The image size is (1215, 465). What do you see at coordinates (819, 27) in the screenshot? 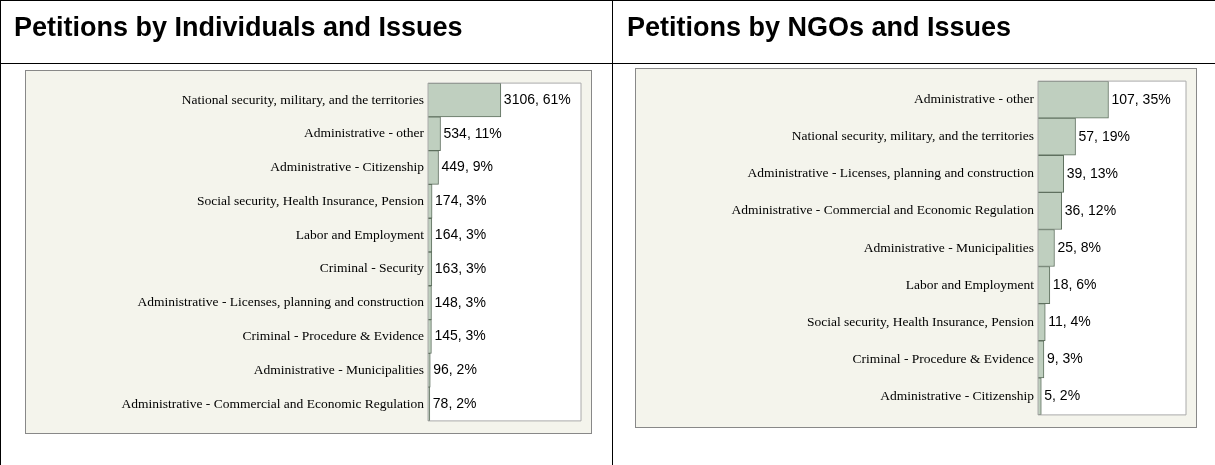
I see `text: Petitions by NGOs and Issues` at bounding box center [819, 27].